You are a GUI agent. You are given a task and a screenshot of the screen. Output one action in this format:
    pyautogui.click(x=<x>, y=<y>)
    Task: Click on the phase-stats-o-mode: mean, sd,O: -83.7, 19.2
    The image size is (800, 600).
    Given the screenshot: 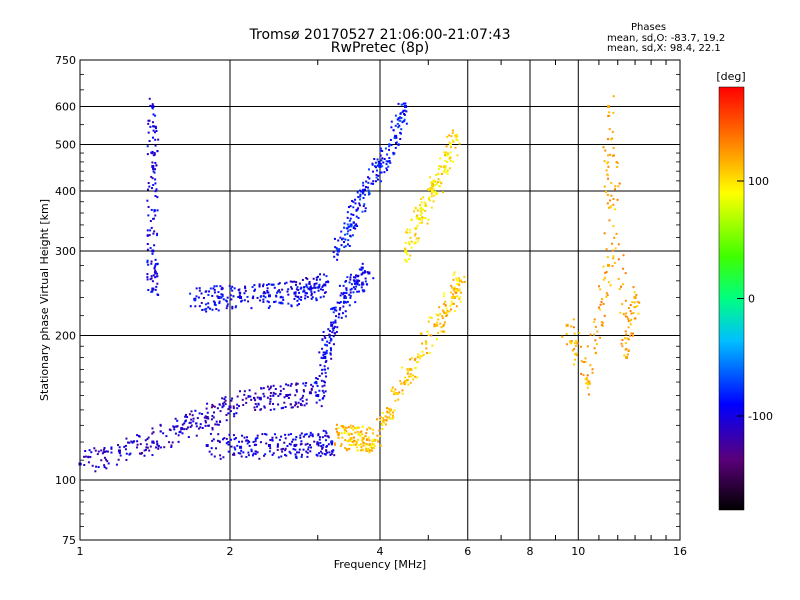 What is the action you would take?
    pyautogui.click(x=666, y=38)
    